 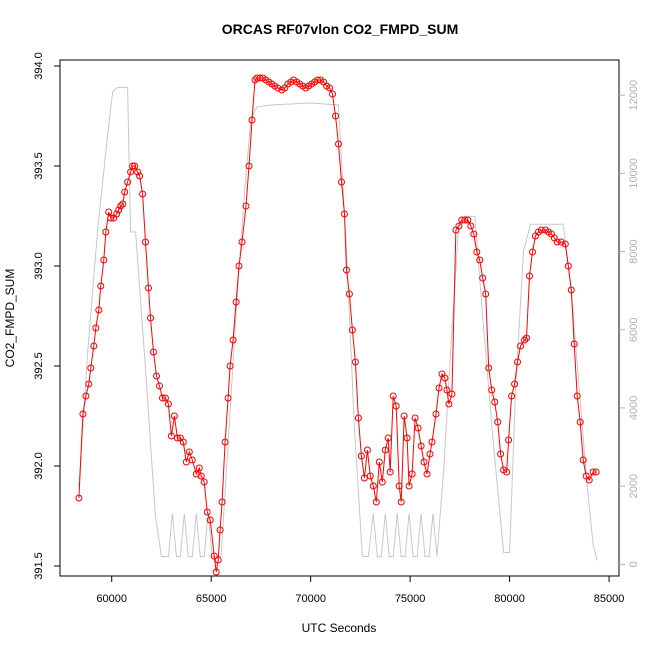 What do you see at coordinates (634, 329) in the screenshot?
I see `y2-tick-label: 6000` at bounding box center [634, 329].